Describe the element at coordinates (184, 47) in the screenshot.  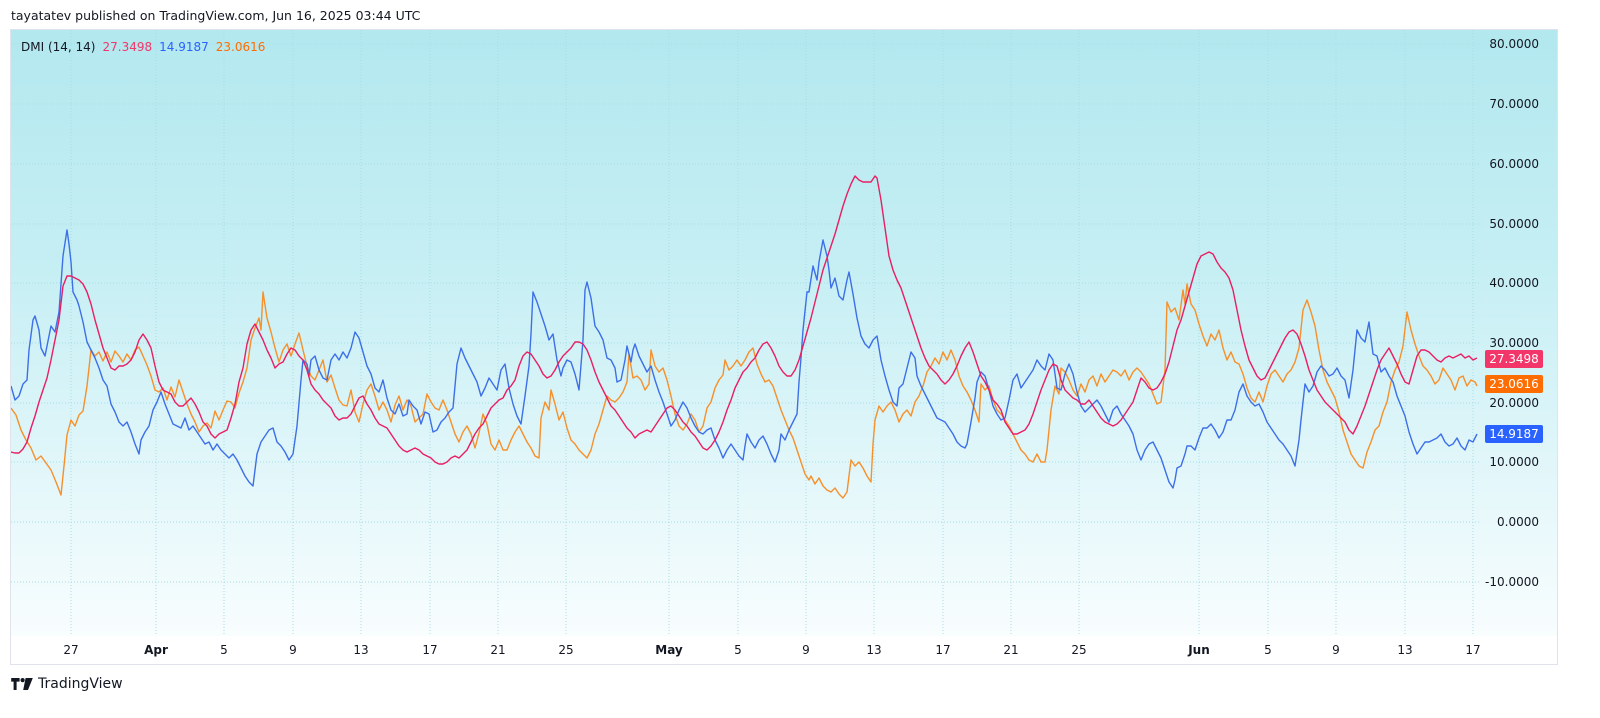
I see `legend-plus-di-value: 14.9187` at that location.